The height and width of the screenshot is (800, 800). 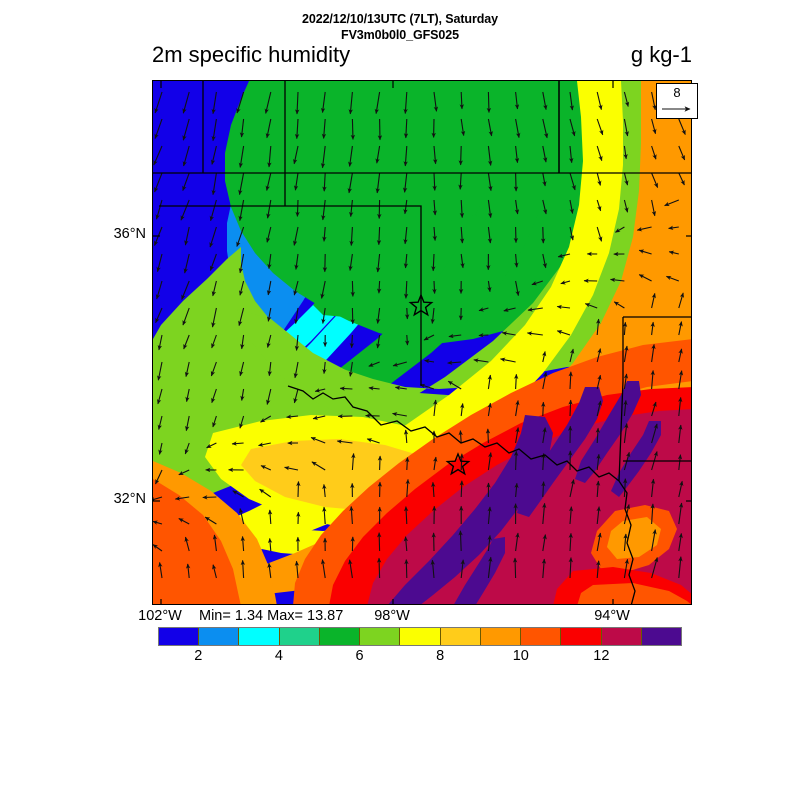 What do you see at coordinates (251, 54) in the screenshot?
I see `page-title: 2m specific humidity` at bounding box center [251, 54].